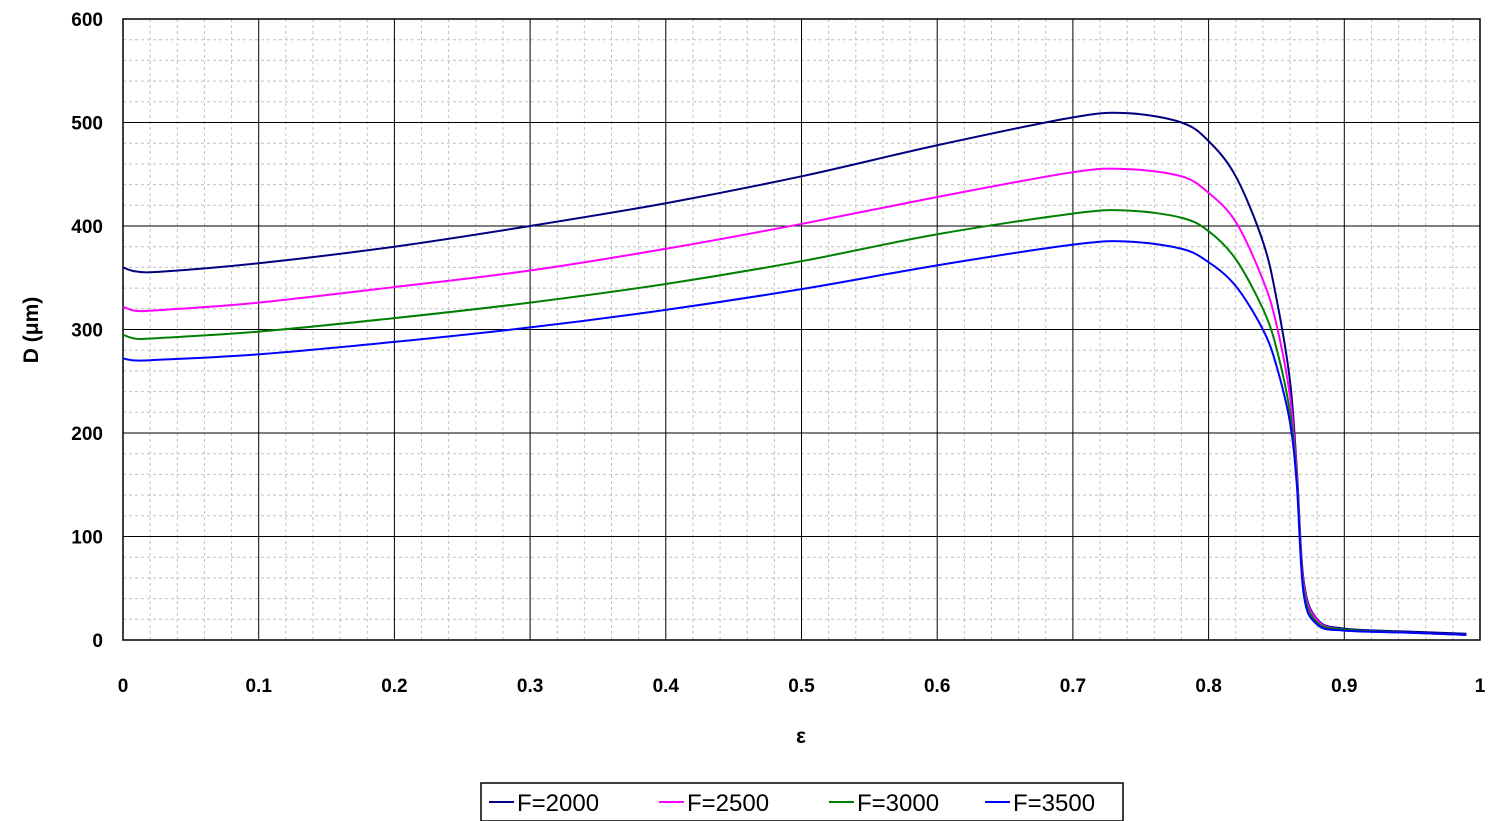 The width and height of the screenshot is (1489, 821). I want to click on x-axis-ticks: 0 0.1 0.2 0.3 0.4 0.5 0.6 0.7 0.8 0.9 1, so click(802, 686).